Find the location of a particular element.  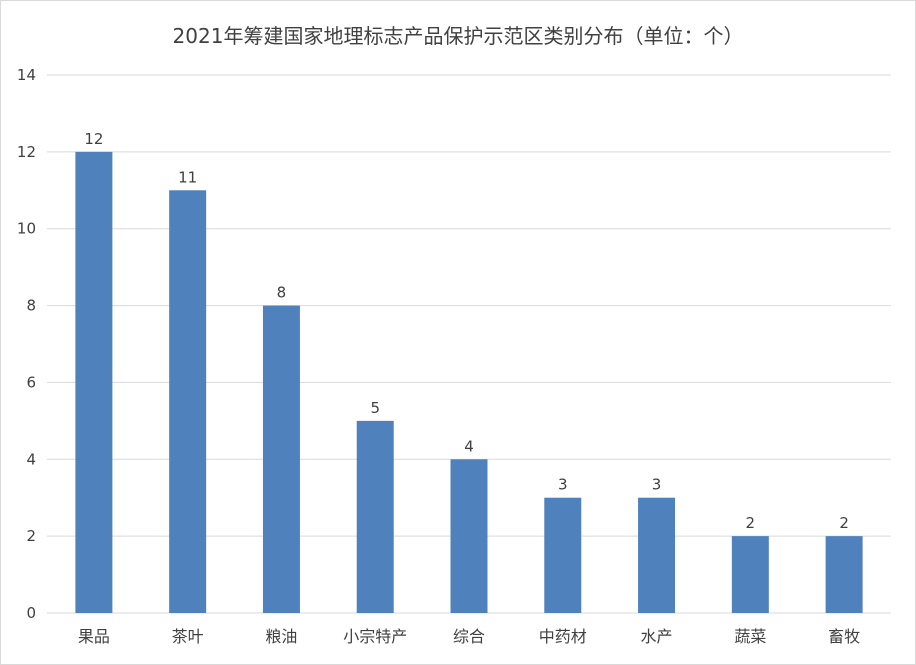

x-tick-label: 果品 is located at coordinates (94, 636).